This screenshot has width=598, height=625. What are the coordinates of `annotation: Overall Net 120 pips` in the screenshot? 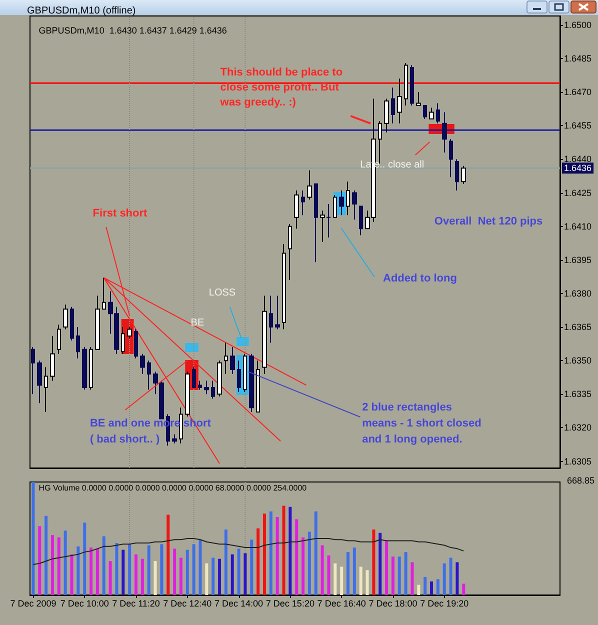 It's located at (488, 222).